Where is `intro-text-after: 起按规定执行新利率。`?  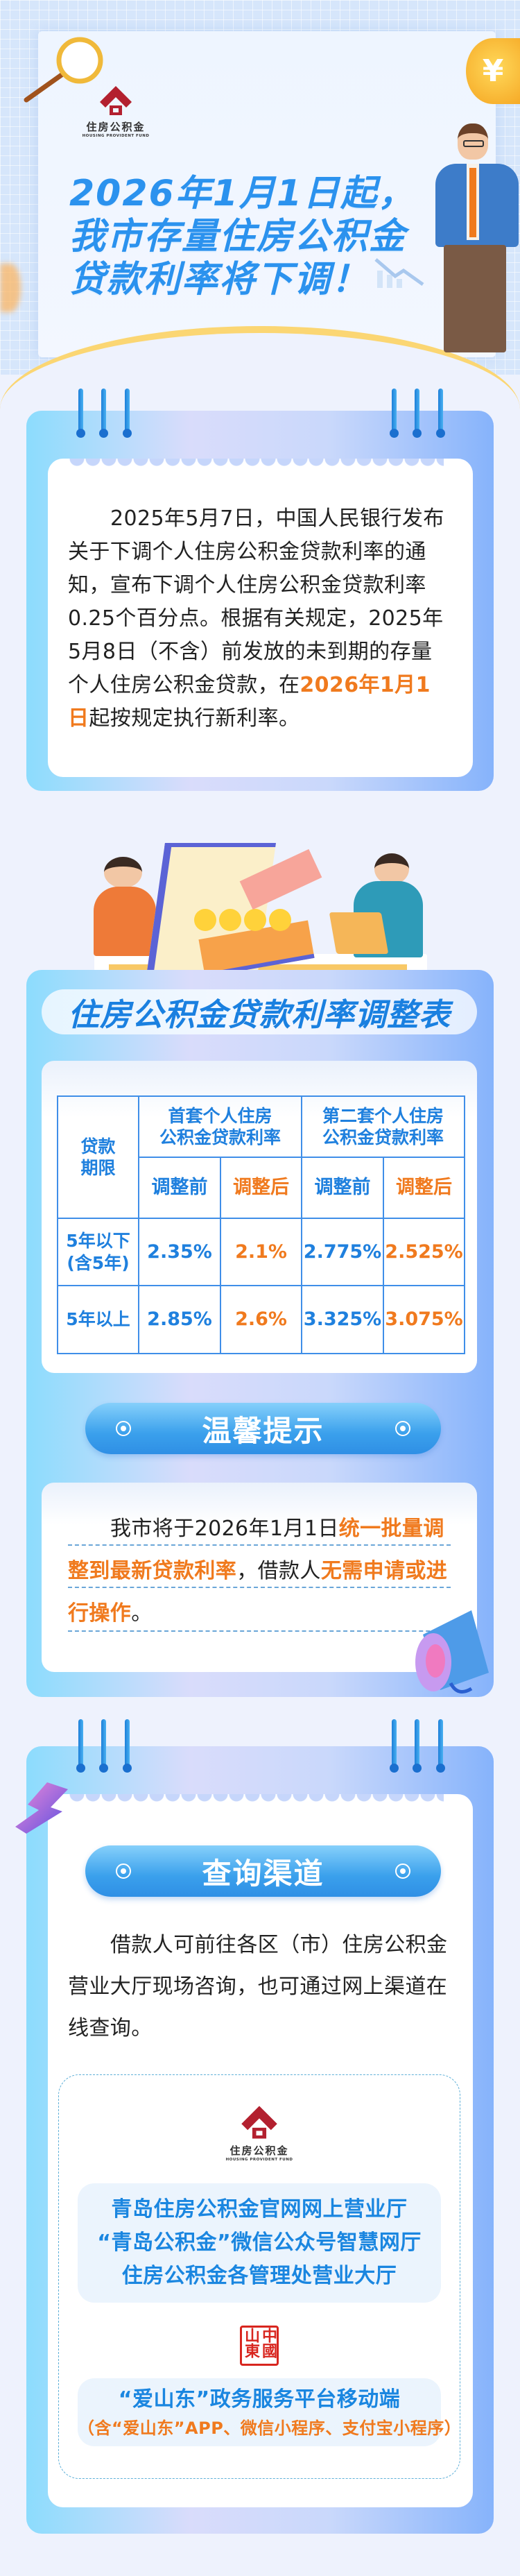
intro-text-after: 起按规定执行新利率。 is located at coordinates (194, 718).